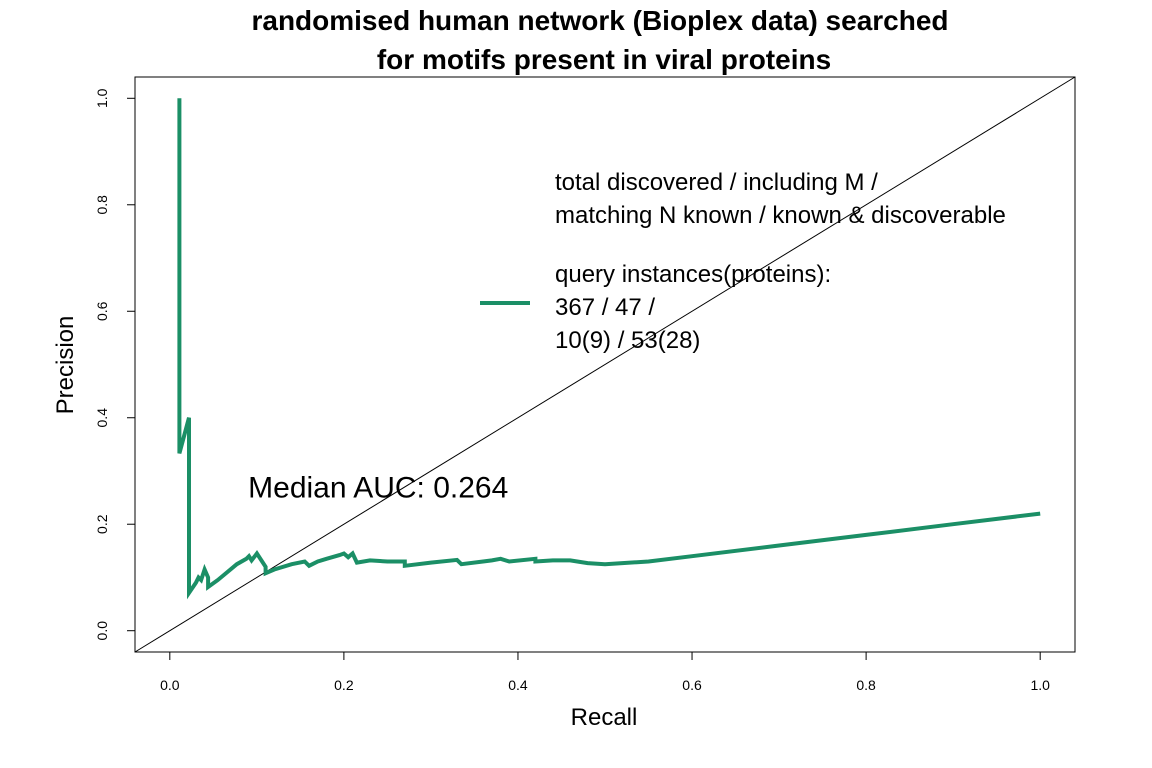 This screenshot has width=1152, height=768. Describe the element at coordinates (716, 182) in the screenshot. I see `legend-header-line-1: total discovered / including M /` at that location.